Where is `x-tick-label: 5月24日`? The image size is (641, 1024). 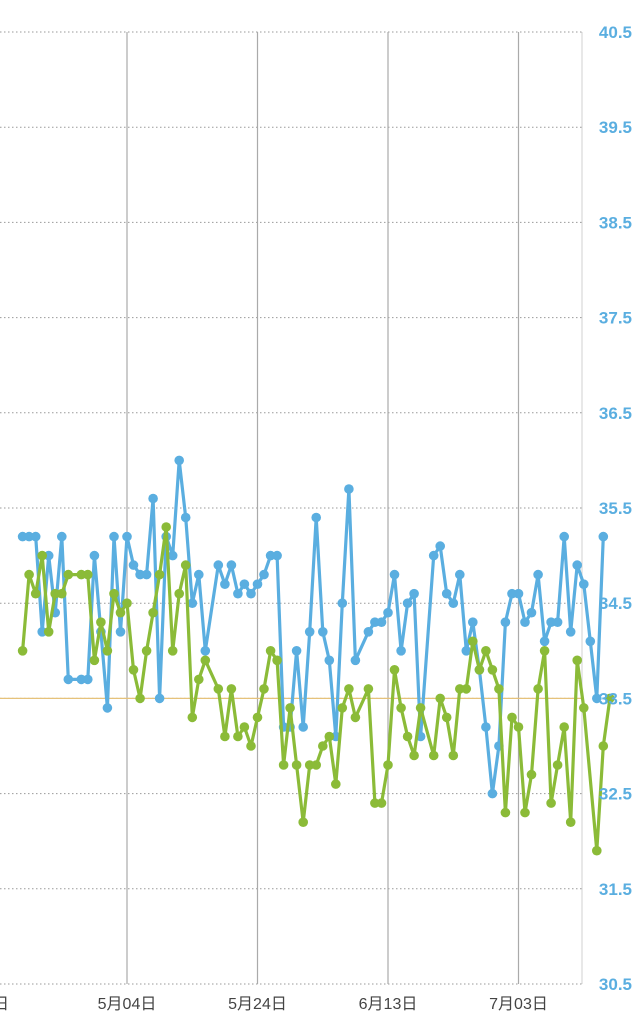
x-tick-label: 5月24日 is located at coordinates (257, 1004).